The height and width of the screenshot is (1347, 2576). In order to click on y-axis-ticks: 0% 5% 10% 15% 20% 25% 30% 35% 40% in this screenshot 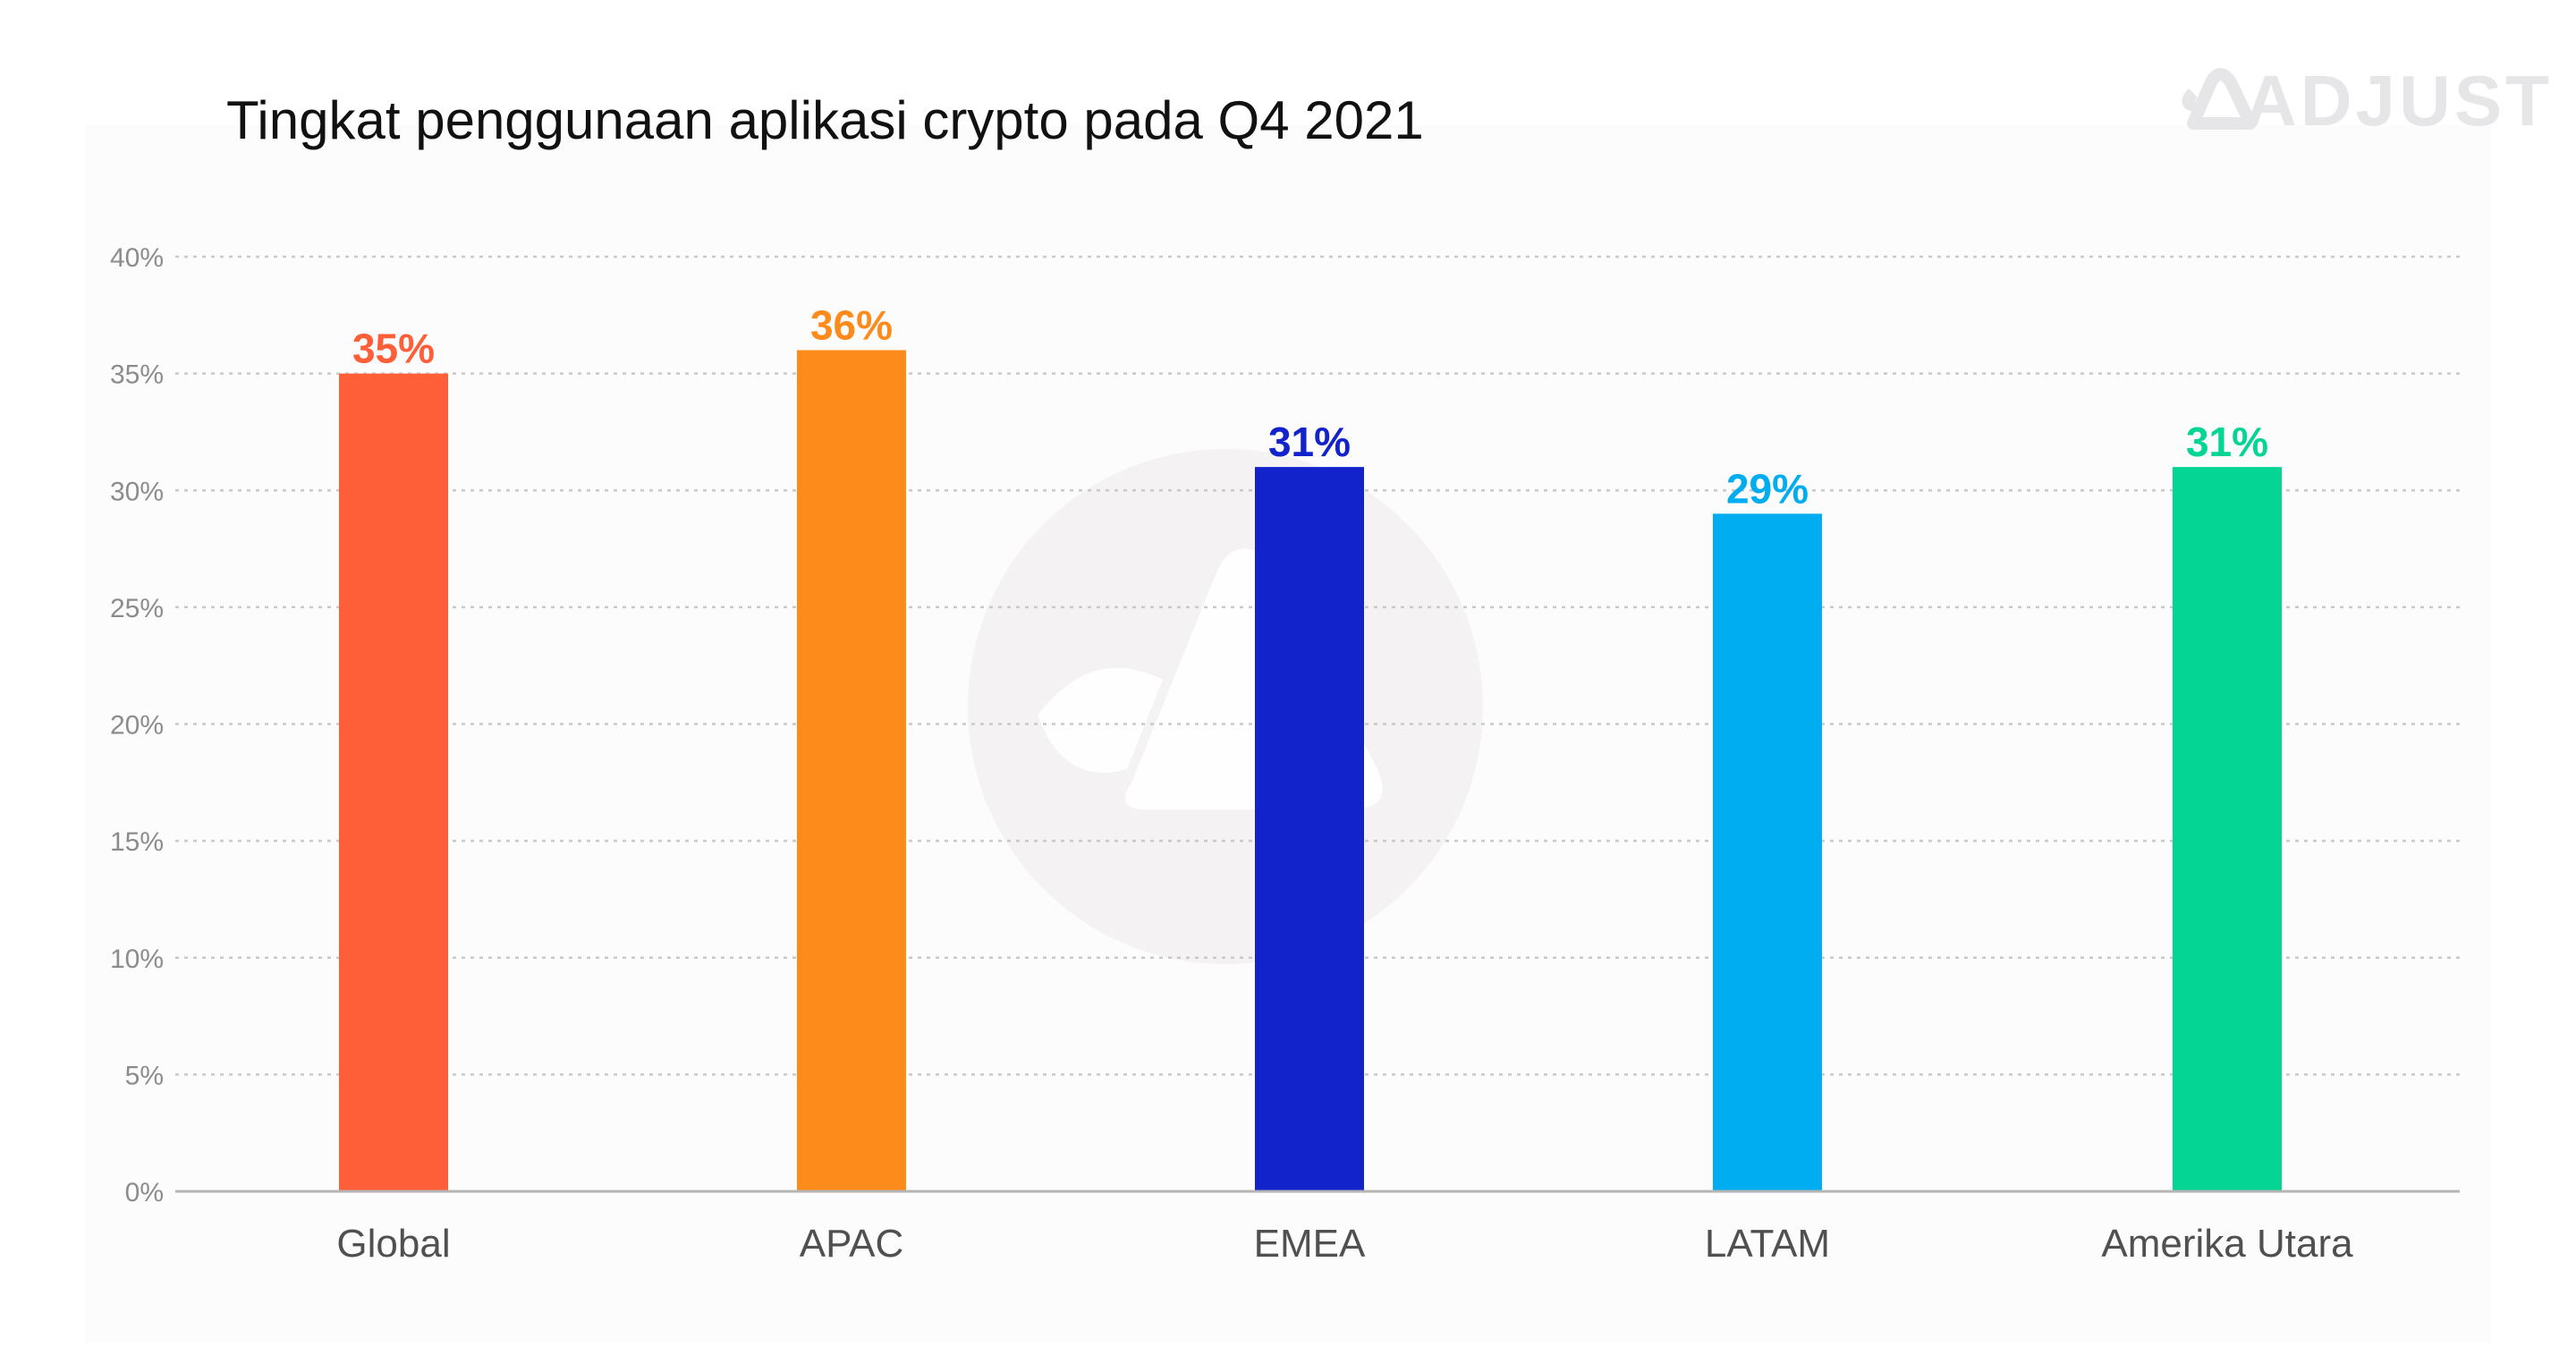, I will do `click(137, 725)`.